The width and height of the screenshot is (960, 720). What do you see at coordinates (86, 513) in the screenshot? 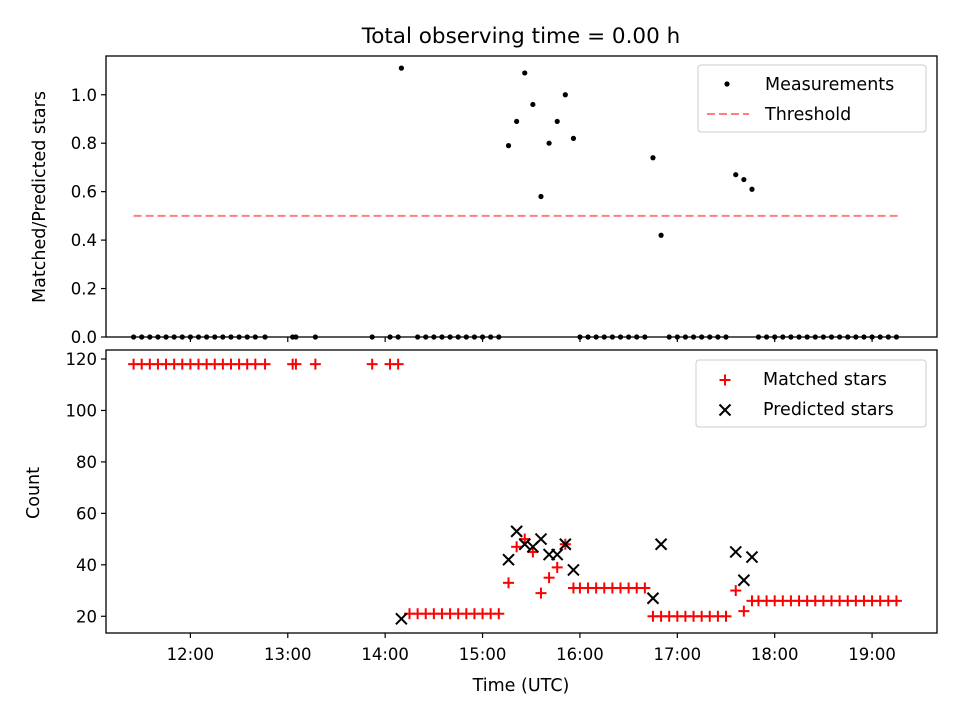
I see `bottom-y-tick-label: 60` at bounding box center [86, 513].